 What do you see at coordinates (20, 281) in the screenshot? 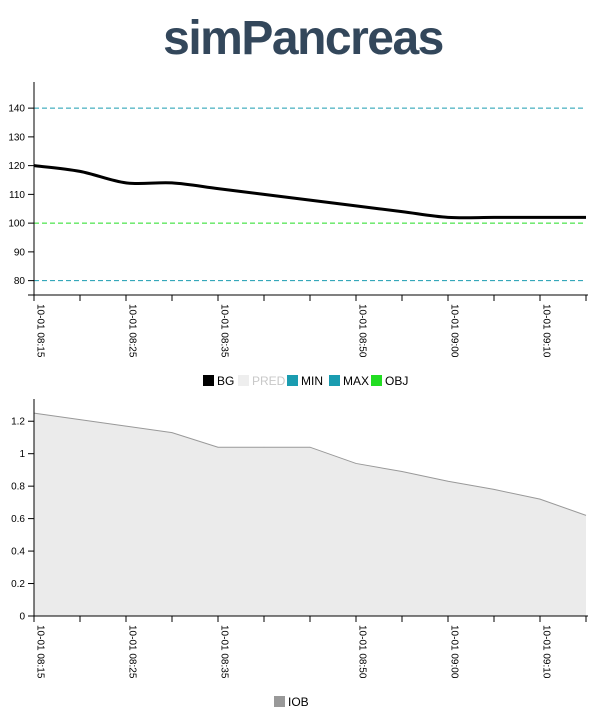
I see `bg-y-tick-label: 80` at bounding box center [20, 281].